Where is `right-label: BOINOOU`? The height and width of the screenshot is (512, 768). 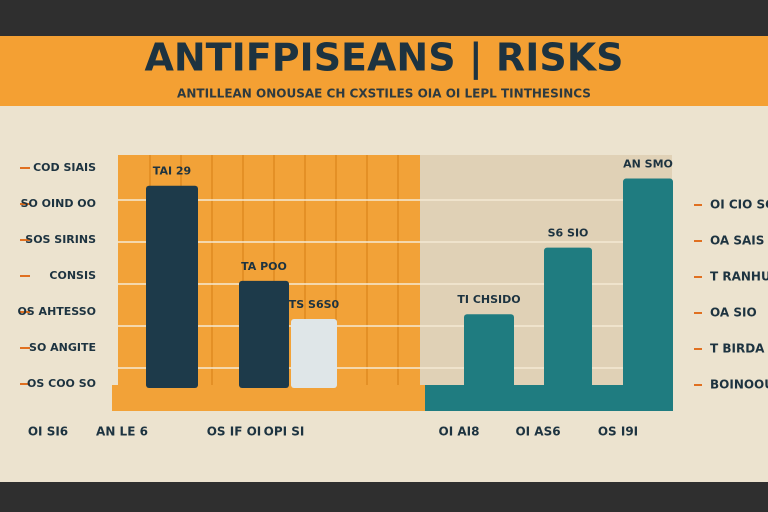
right-label: BOINOOU is located at coordinates (739, 385).